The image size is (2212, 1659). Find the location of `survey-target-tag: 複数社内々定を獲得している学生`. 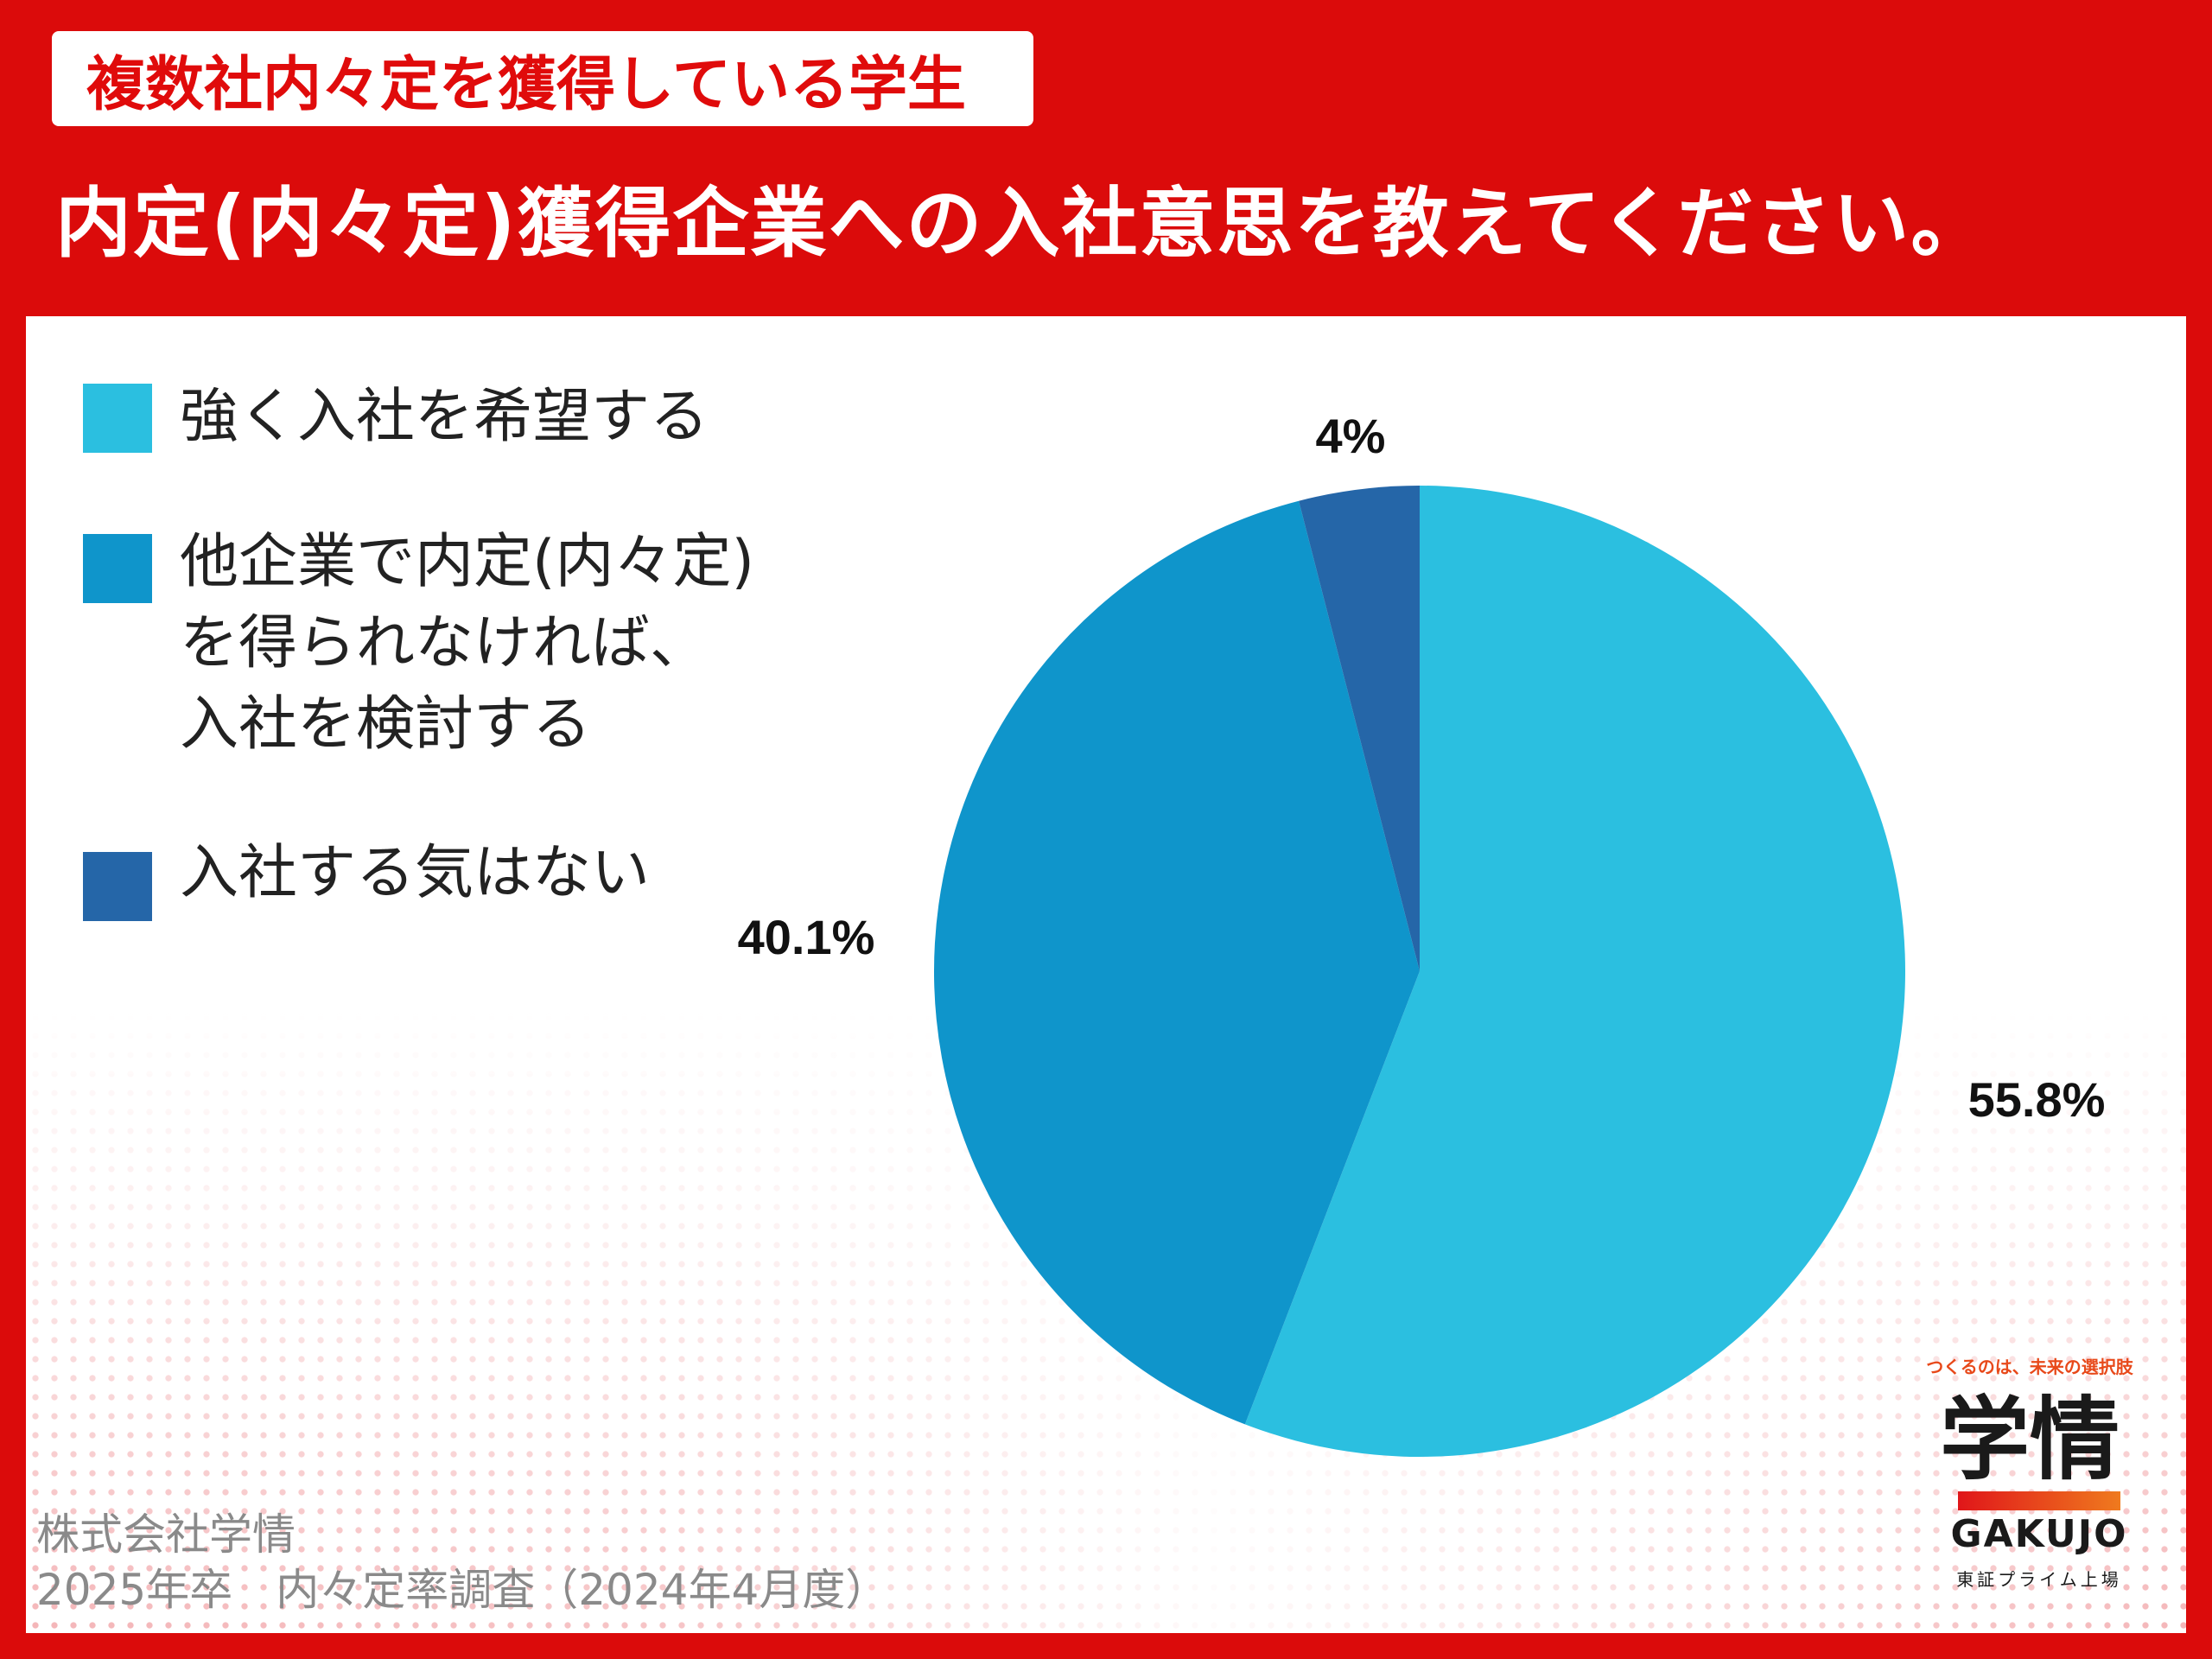

survey-target-tag: 複数社内々定を獲得している学生 is located at coordinates (542, 78).